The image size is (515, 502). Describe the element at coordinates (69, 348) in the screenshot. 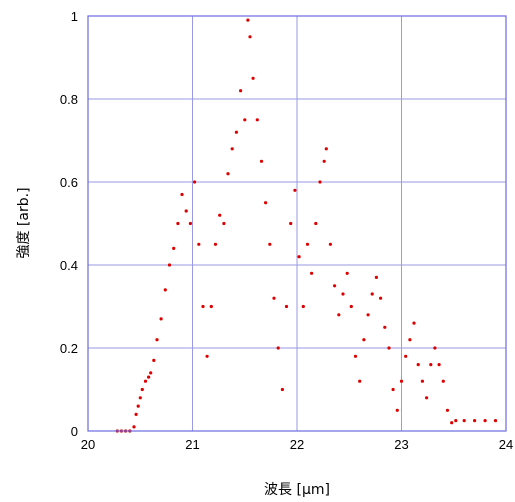

I see `y-tick-label: 0.2` at that location.